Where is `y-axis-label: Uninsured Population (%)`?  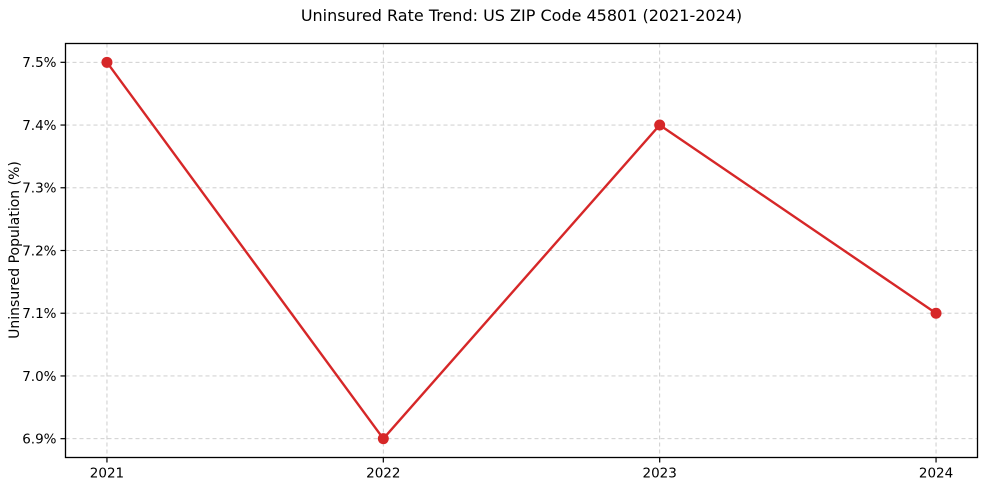
y-axis-label: Uninsured Population (%) is located at coordinates (15, 250).